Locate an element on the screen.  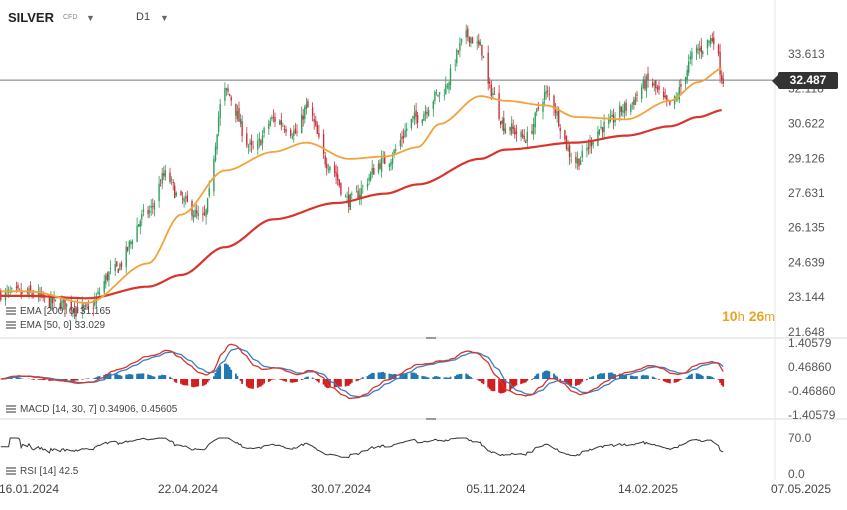
ema50-legend: EMA [50, 0] 33.029 is located at coordinates (55, 325).